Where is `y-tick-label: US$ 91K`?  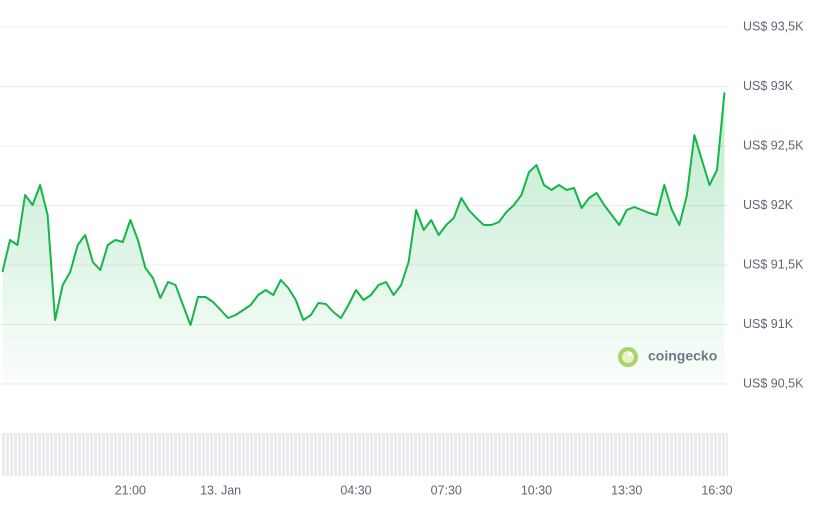
y-tick-label: US$ 91K is located at coordinates (768, 324).